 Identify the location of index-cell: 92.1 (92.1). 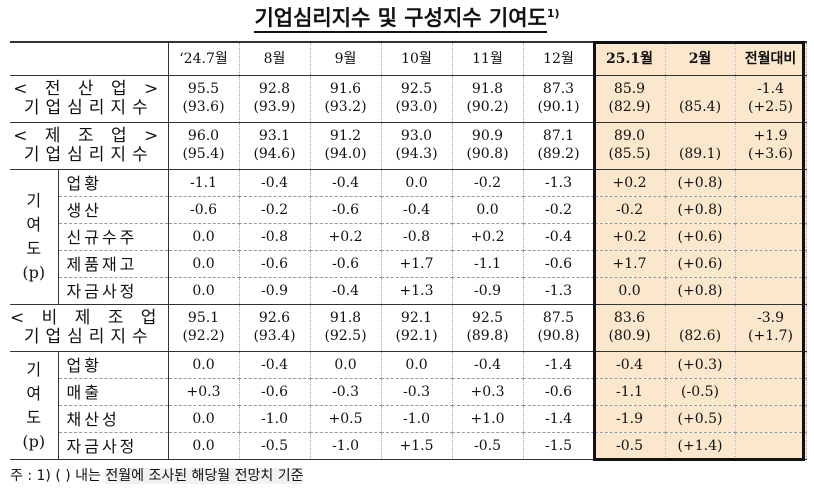
(417, 328).